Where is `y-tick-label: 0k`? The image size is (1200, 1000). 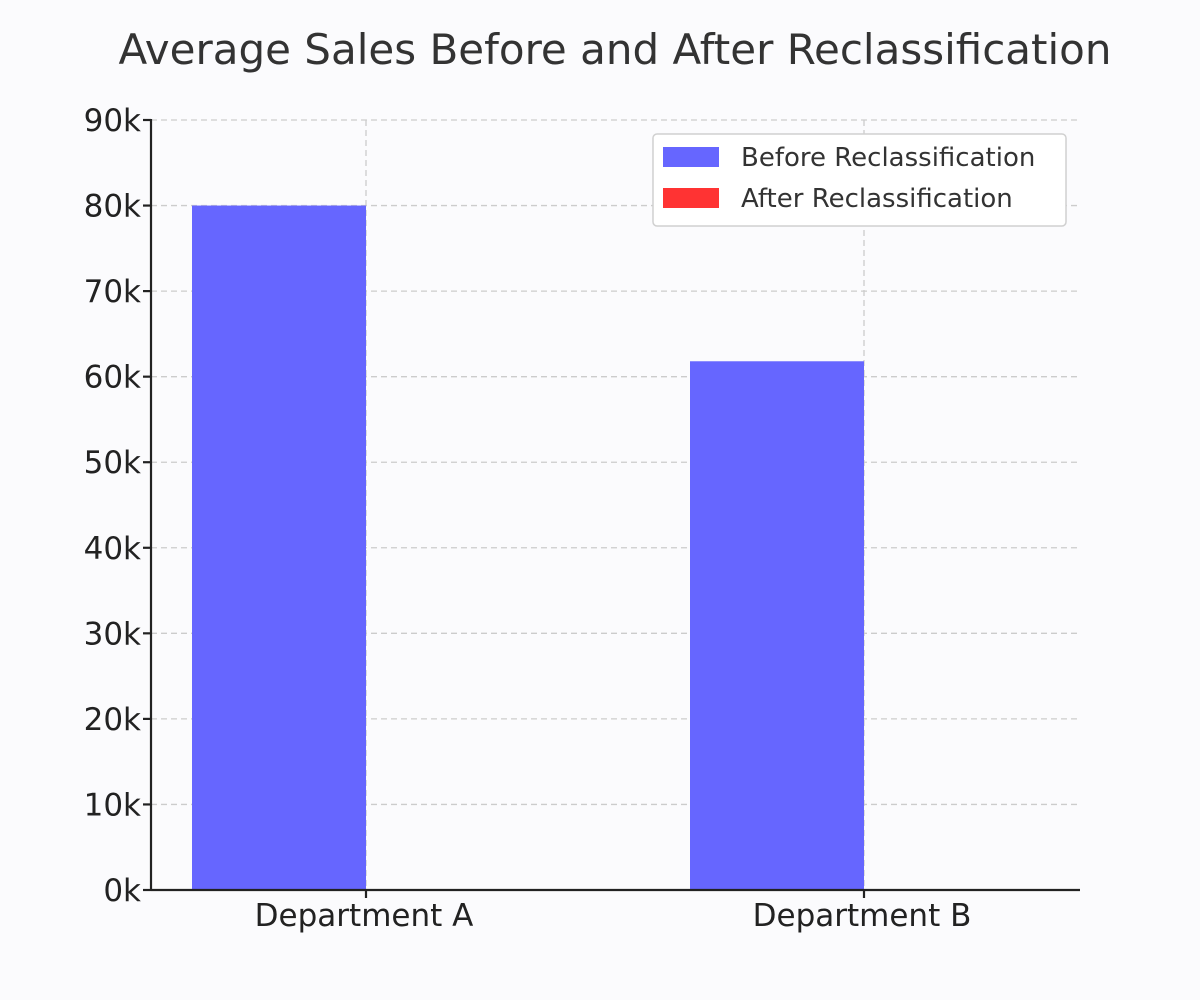 y-tick-label: 0k is located at coordinates (122, 891).